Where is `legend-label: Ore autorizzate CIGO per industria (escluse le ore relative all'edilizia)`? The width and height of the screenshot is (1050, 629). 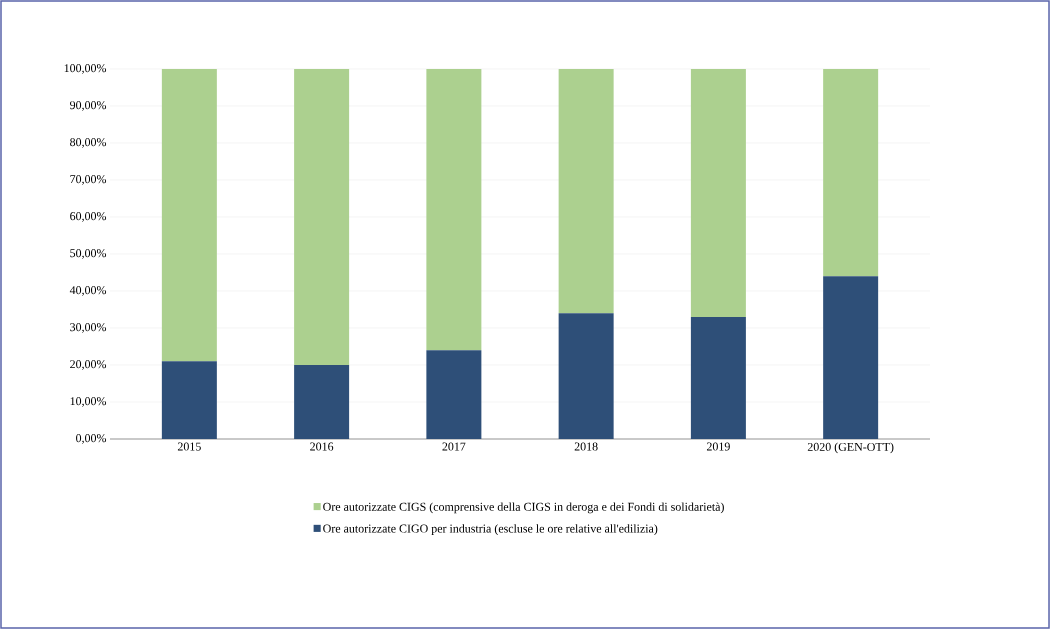 legend-label: Ore autorizzate CIGO per industria (escluse le ore relative all'edilizia) is located at coordinates (490, 530).